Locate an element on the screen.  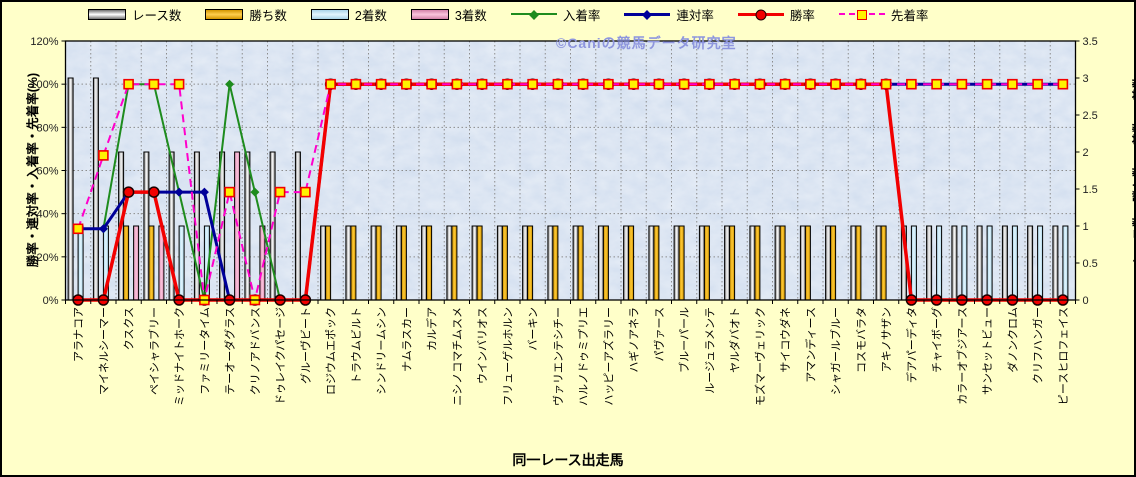
category-label: ルージュラメンテ is located at coordinates (710, 350).